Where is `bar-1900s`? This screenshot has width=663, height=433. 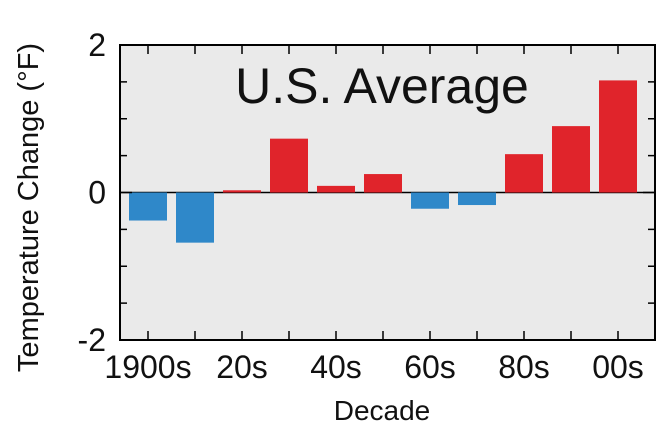 bar-1900s is located at coordinates (148, 206).